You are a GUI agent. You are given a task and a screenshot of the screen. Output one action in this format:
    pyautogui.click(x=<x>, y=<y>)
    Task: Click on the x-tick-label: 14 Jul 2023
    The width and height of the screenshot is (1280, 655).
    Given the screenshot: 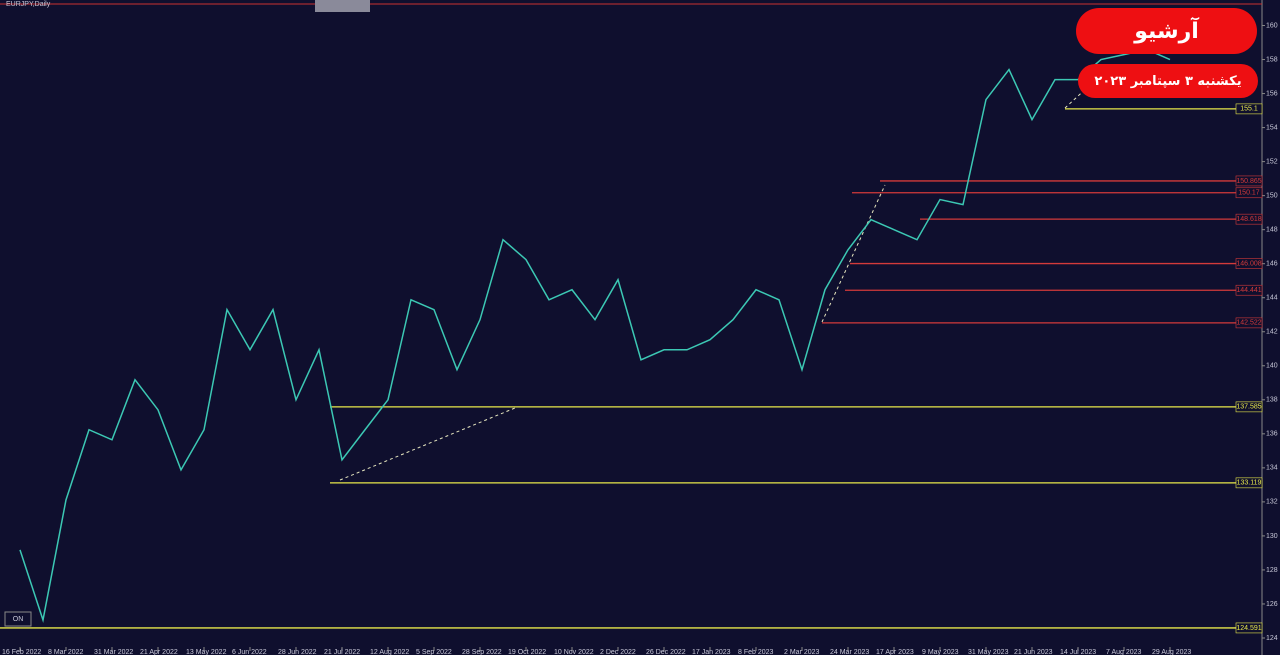 What is the action you would take?
    pyautogui.click(x=1078, y=652)
    